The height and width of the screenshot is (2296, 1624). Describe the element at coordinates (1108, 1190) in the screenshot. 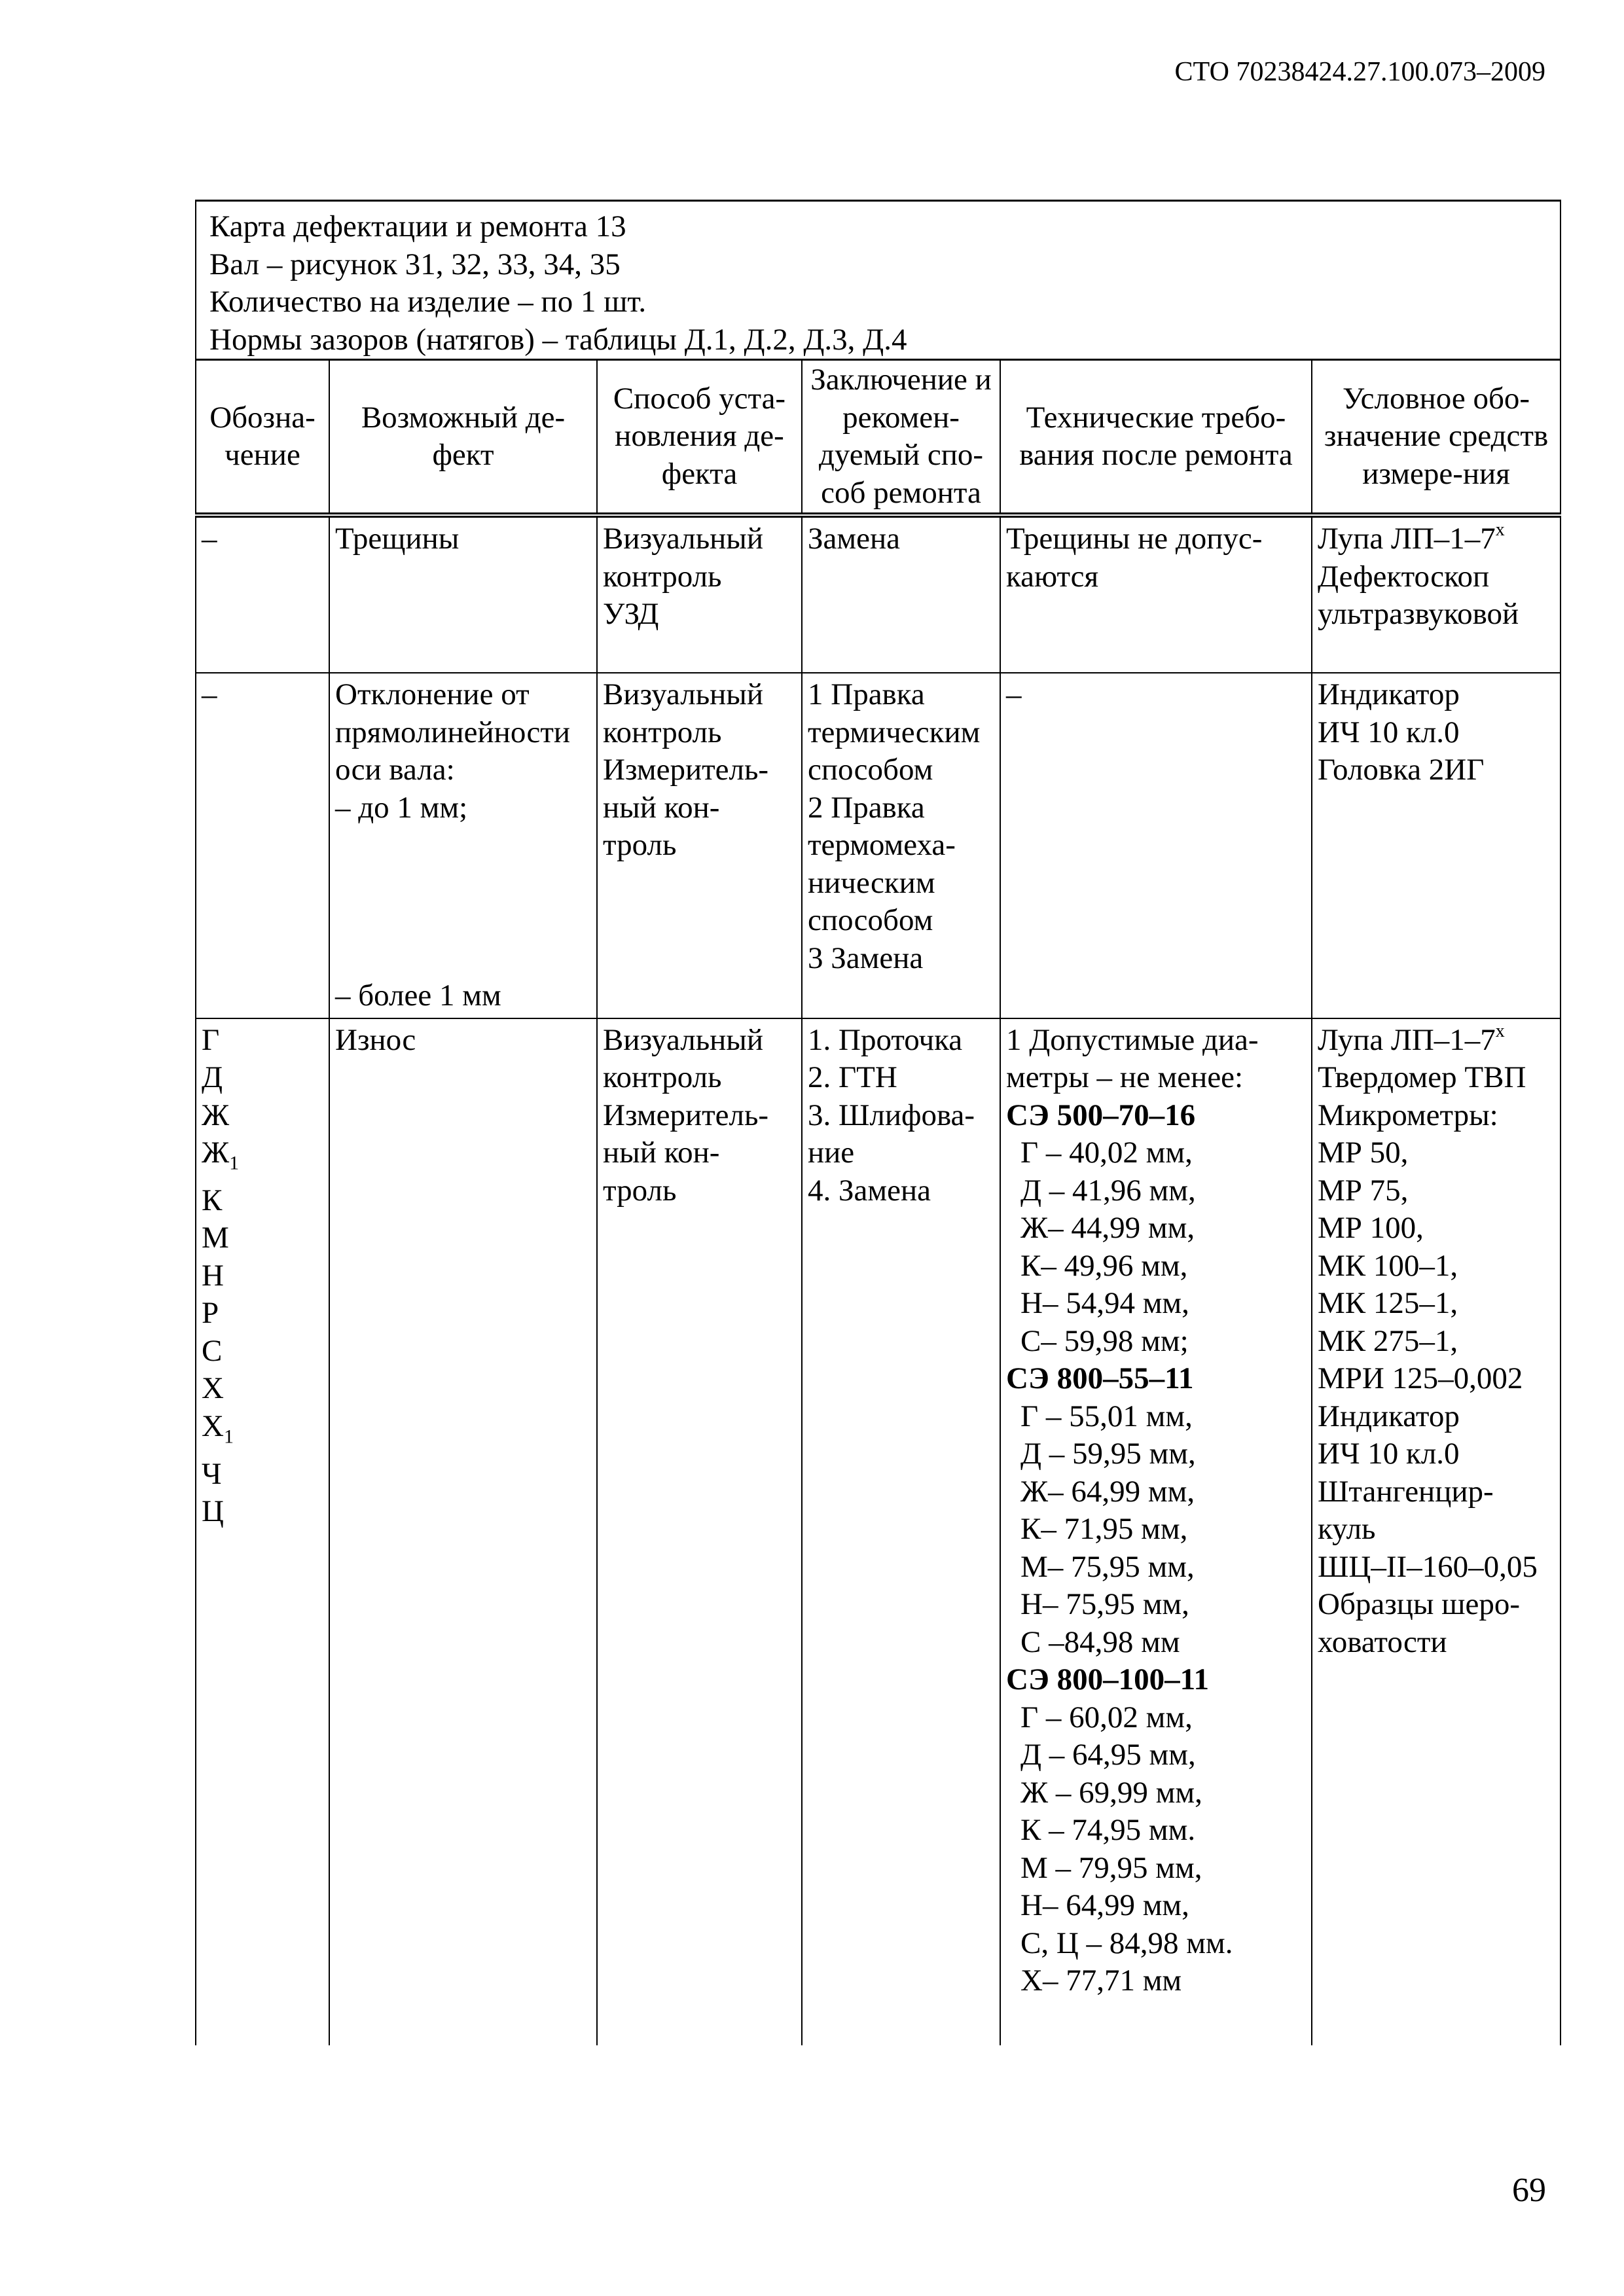

I see `diameter-value: Д – 41,96 мм,` at that location.